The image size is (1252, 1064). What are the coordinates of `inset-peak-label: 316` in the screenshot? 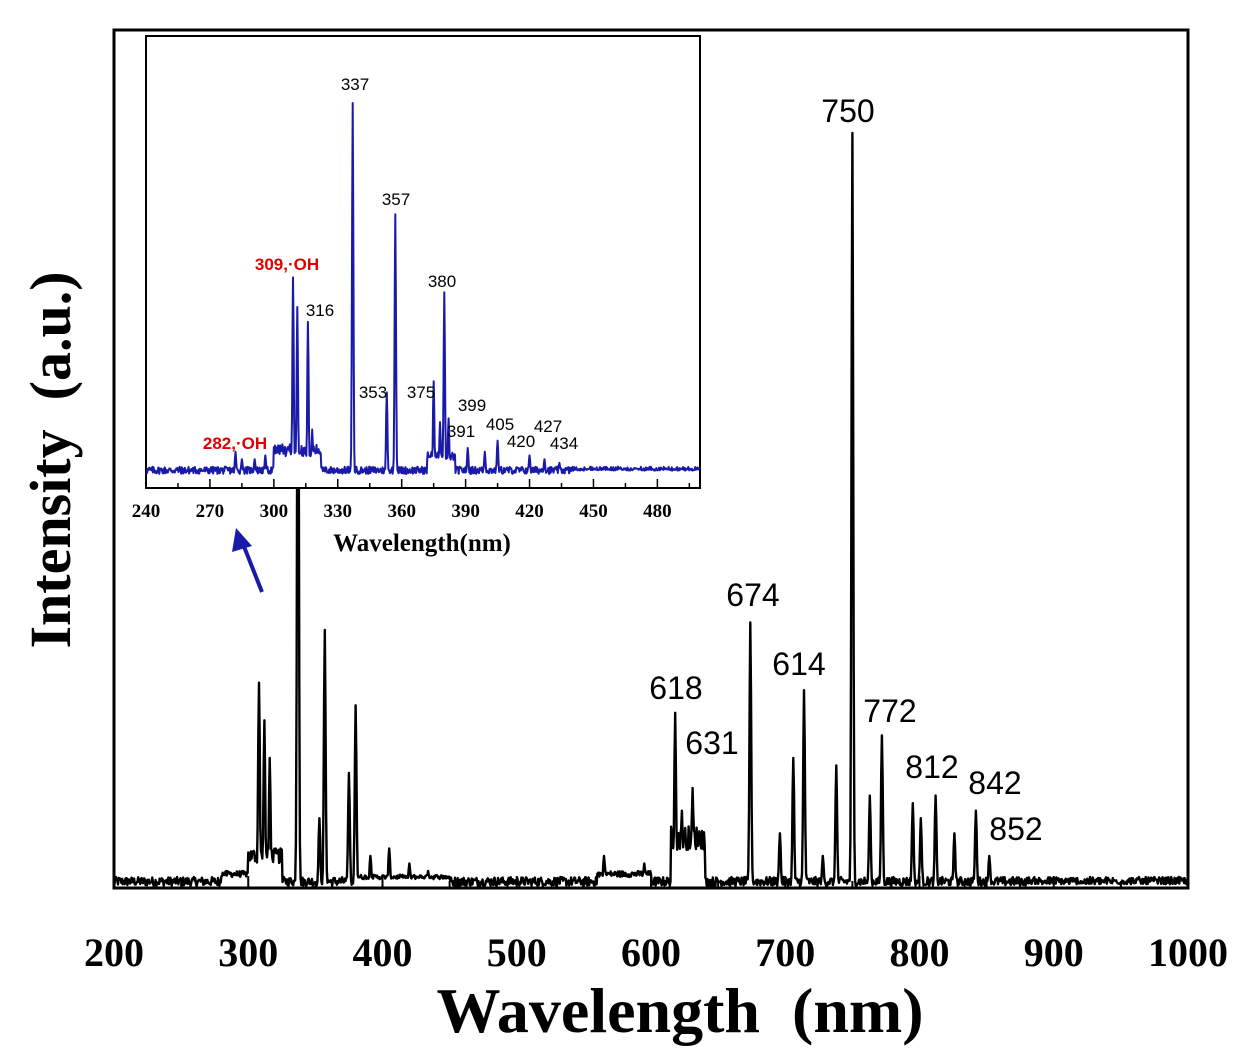 It's located at (320, 310).